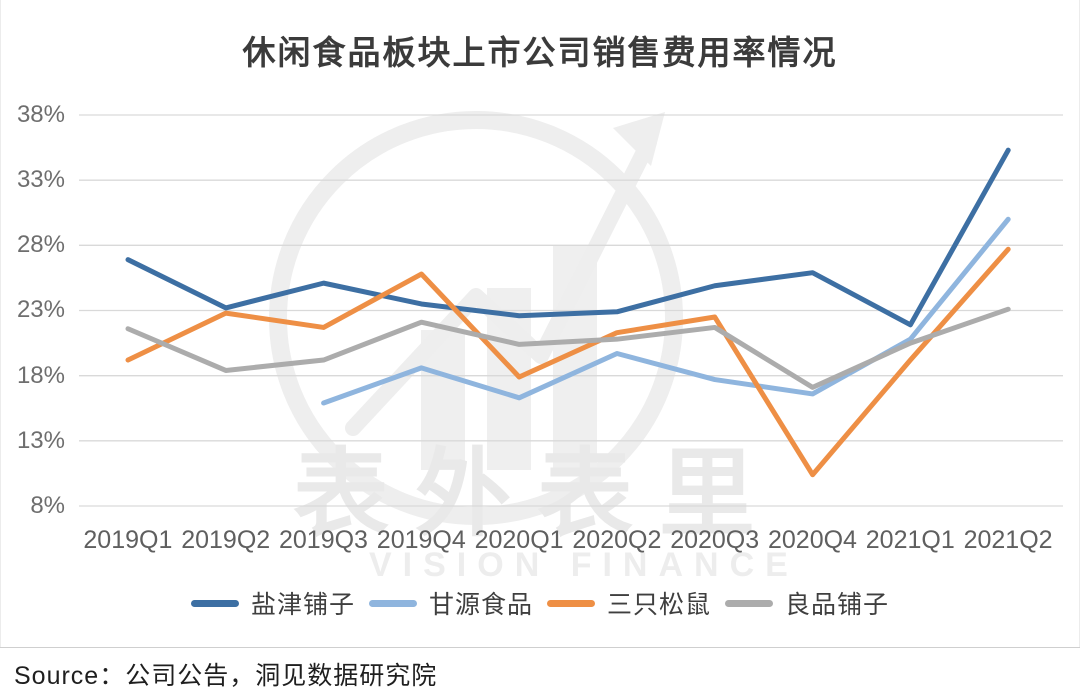 This screenshot has height=700, width=1080. What do you see at coordinates (910, 540) in the screenshot?
I see `x-tick-label: 2021Q1` at bounding box center [910, 540].